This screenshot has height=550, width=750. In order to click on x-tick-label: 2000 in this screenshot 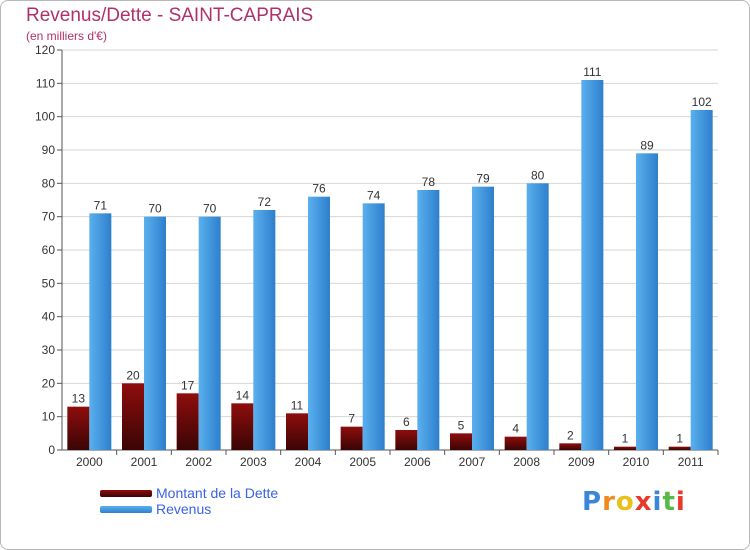, I will do `click(89, 462)`.